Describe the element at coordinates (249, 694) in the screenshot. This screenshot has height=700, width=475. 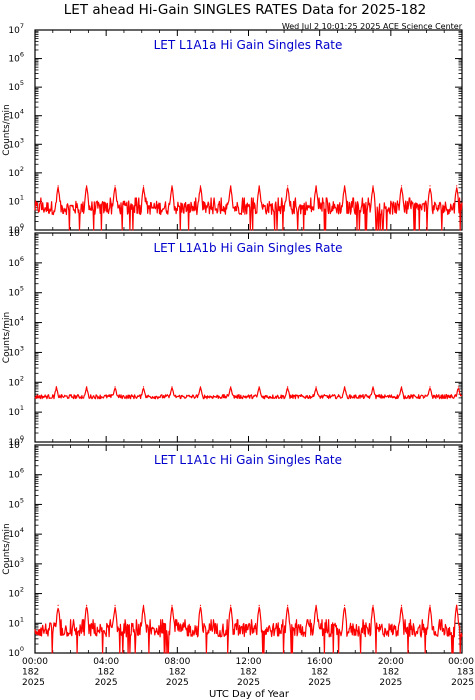
I see `x-axis-label: UTC Day of Year` at that location.